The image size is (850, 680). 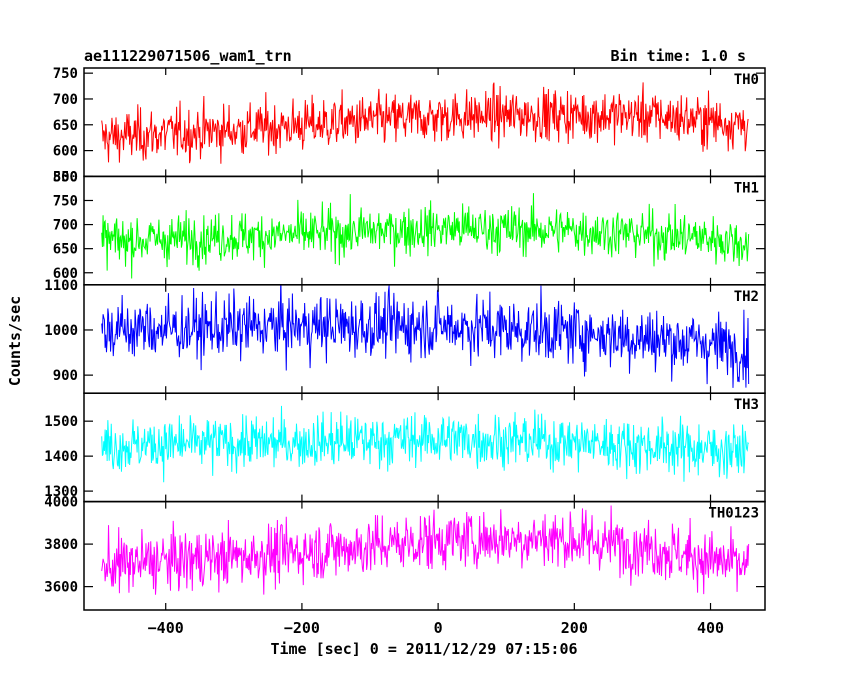 I want to click on x-tick-label: 0, so click(x=438, y=628).